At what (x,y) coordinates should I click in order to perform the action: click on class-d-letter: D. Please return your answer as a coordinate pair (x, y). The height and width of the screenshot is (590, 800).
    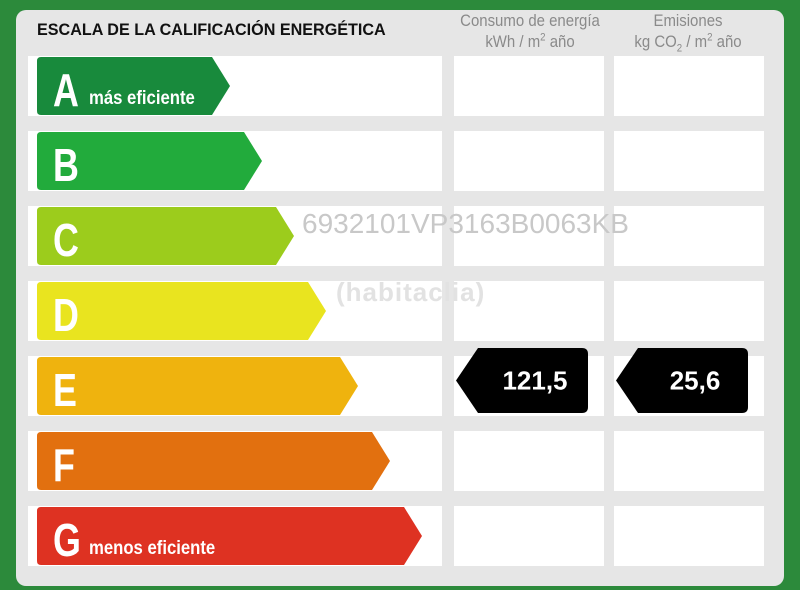
    Looking at the image, I should click on (66, 315).